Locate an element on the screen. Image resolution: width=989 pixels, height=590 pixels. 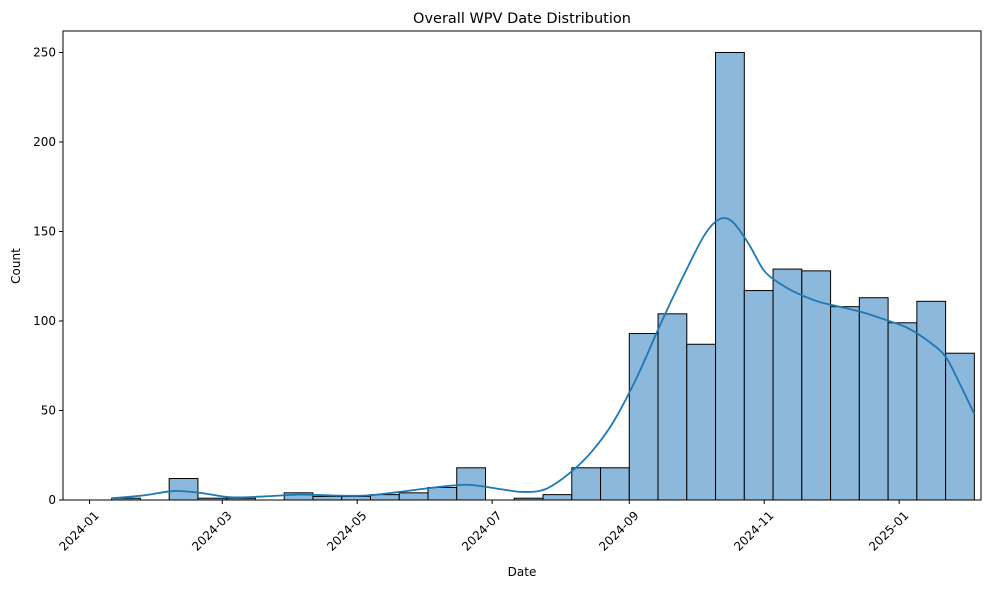
y-tick-label-100: 100 is located at coordinates (44, 321).